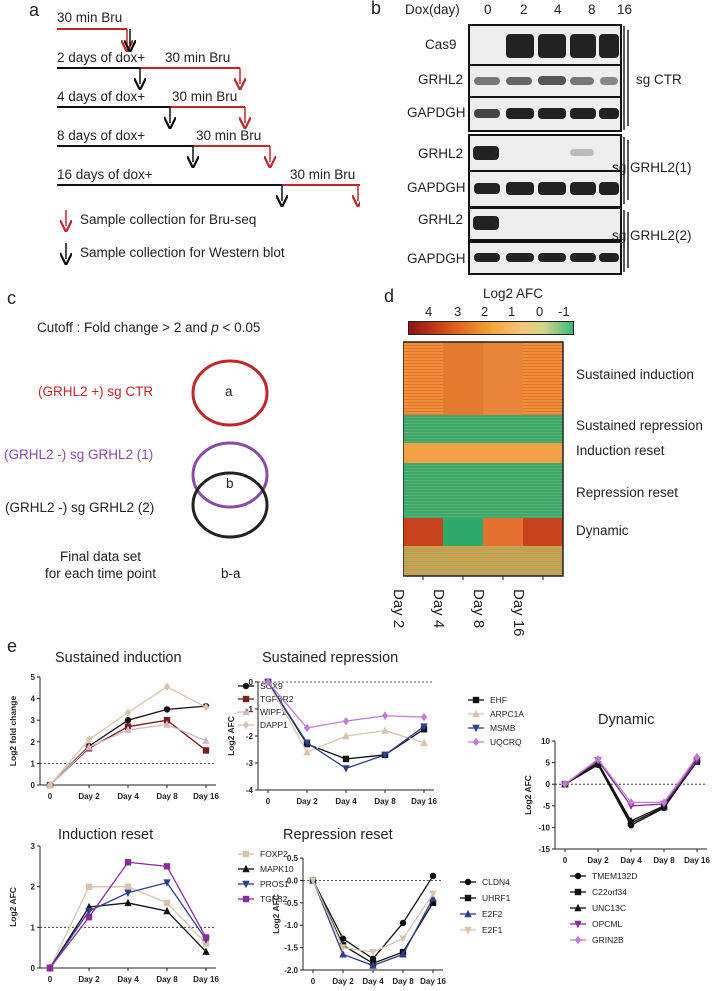 The width and height of the screenshot is (717, 991). I want to click on legend-marker-TMEM132D, so click(578, 876).